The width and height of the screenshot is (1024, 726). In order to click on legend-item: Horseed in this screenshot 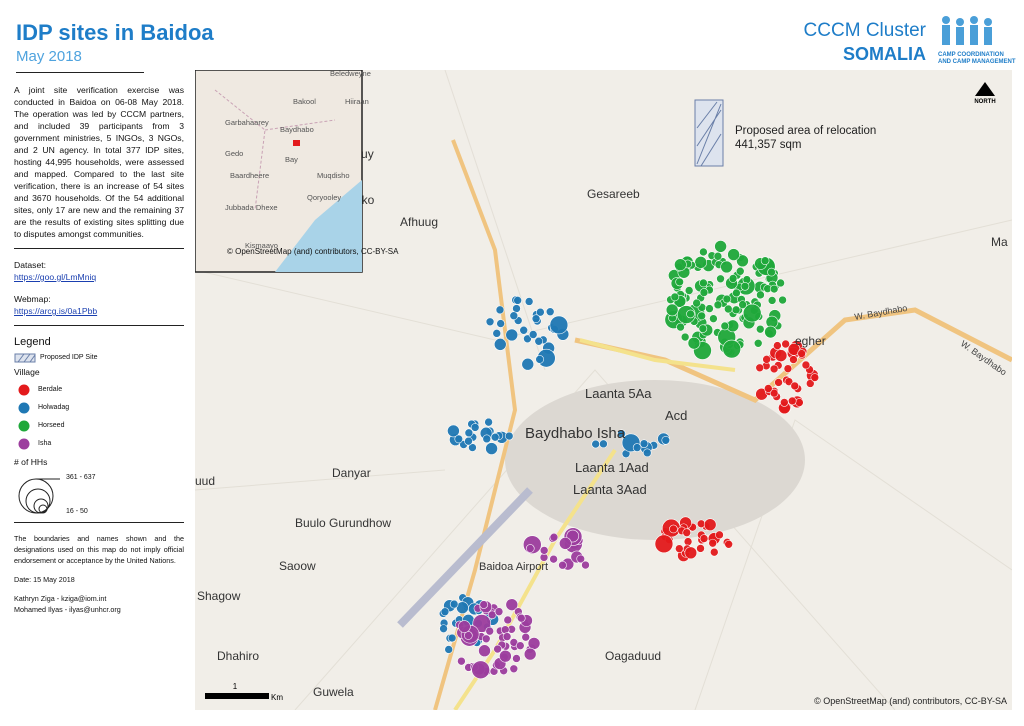, I will do `click(101, 426)`.